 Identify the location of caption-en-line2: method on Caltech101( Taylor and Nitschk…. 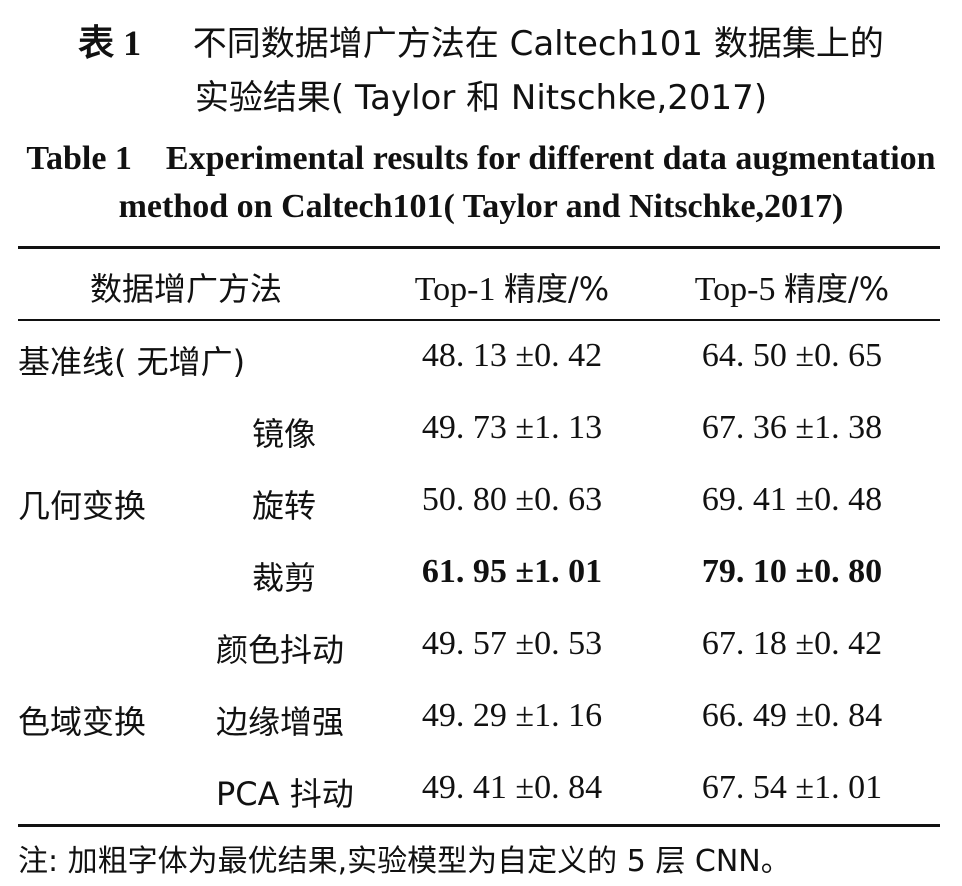
(481, 206).